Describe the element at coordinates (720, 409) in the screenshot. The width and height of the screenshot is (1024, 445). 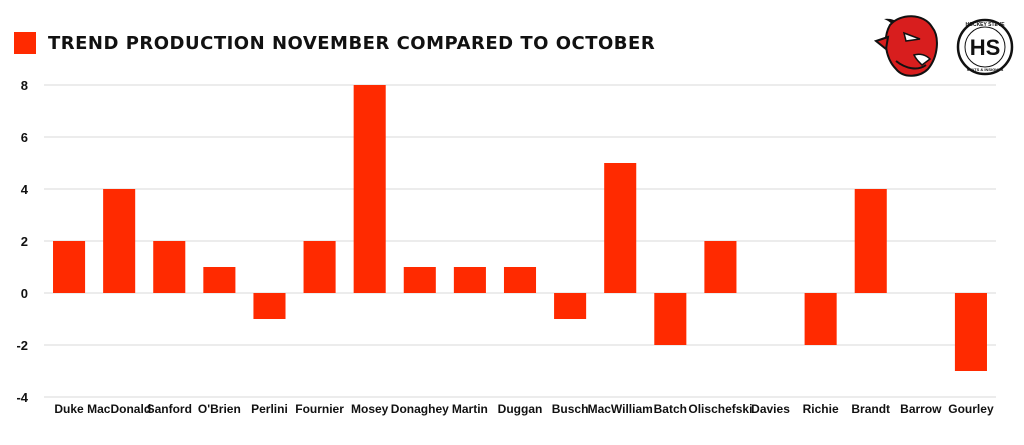
I see `x-category-label: Olischefski` at that location.